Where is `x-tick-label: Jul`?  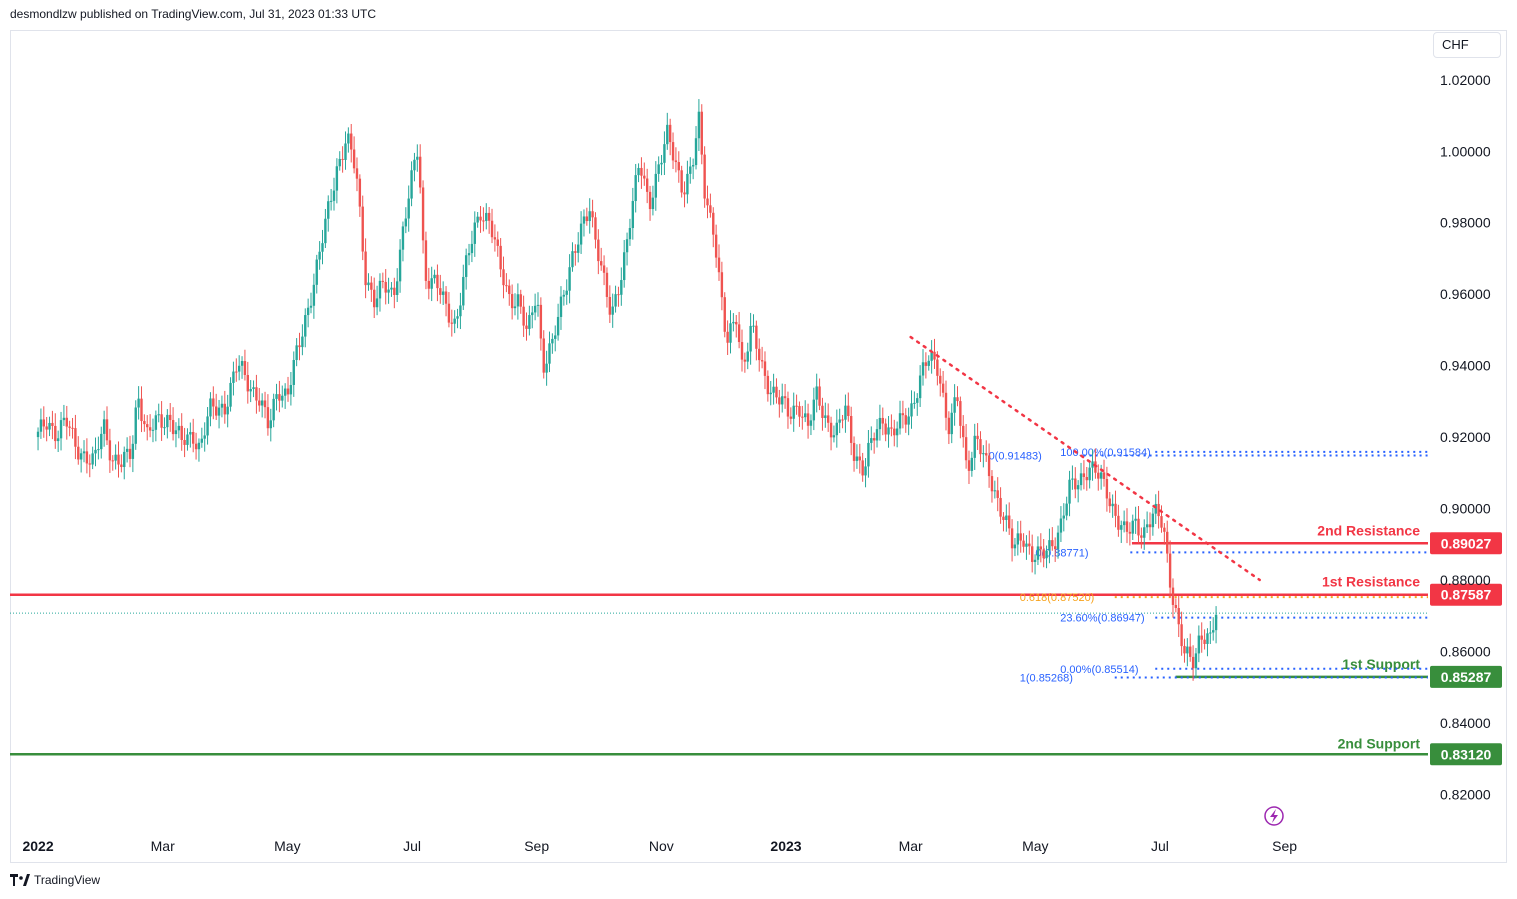
x-tick-label: Jul is located at coordinates (1160, 846).